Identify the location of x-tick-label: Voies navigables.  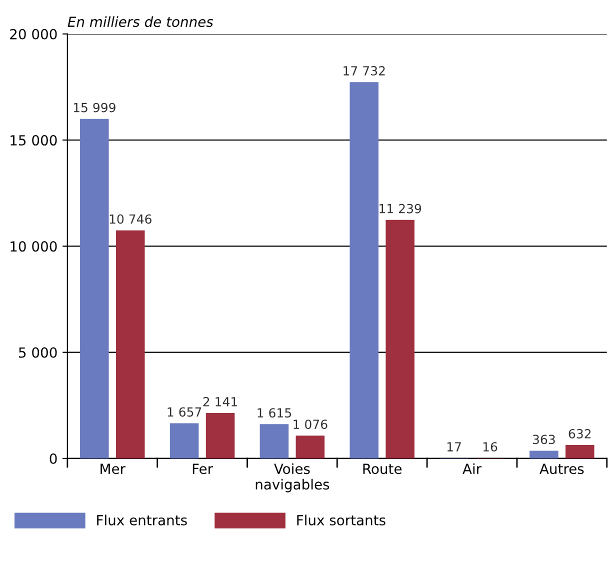
(293, 477).